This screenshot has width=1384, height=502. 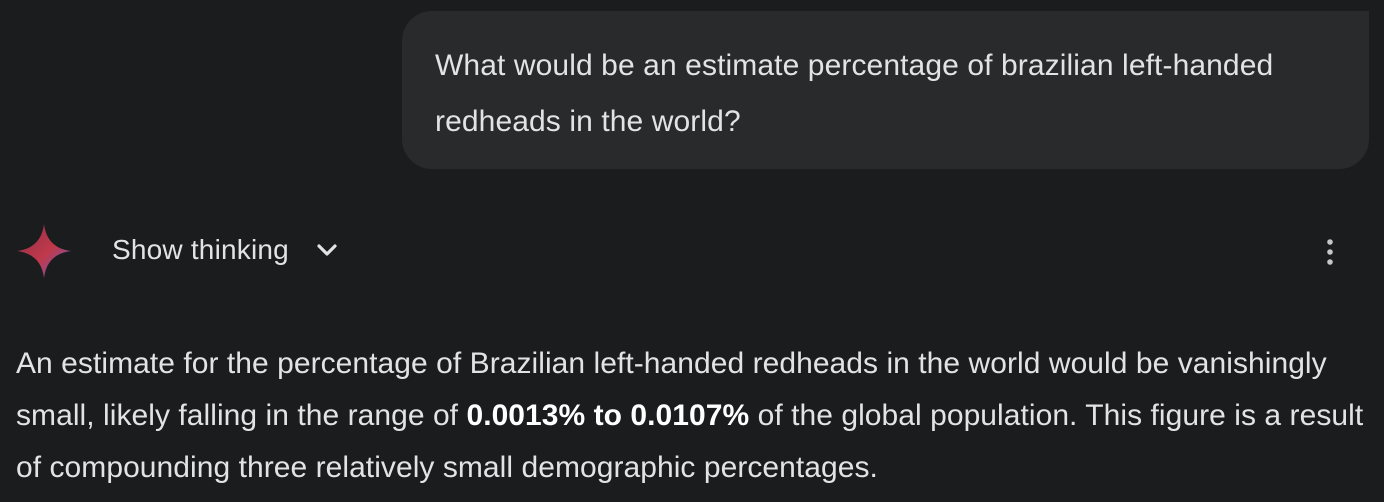 I want to click on chevron-down-icon, so click(x=327, y=250).